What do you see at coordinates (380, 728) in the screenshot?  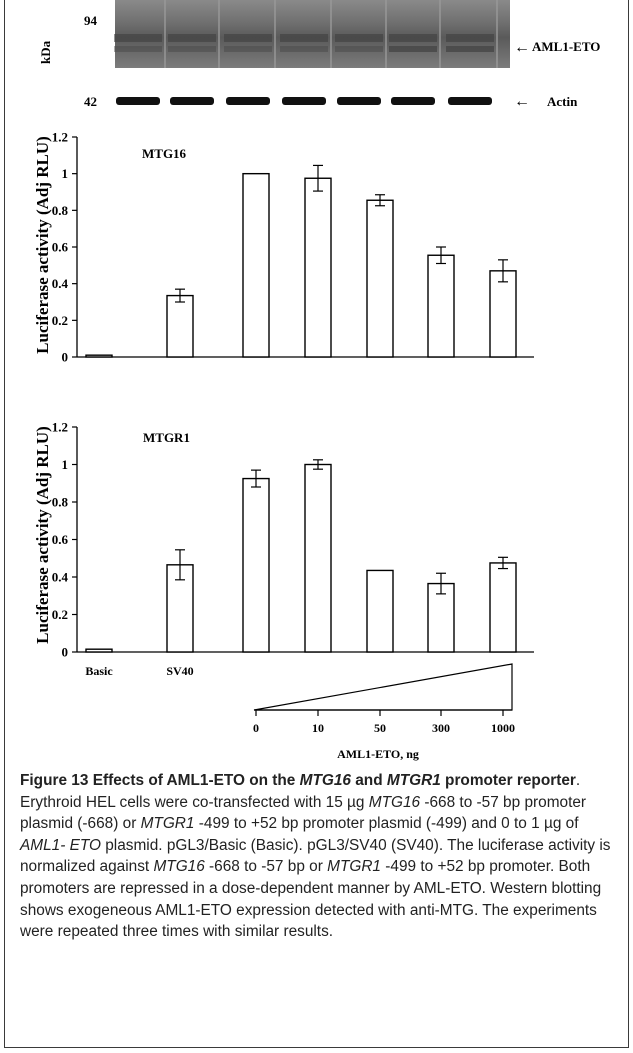 I see `dose-tick-label: 50` at bounding box center [380, 728].